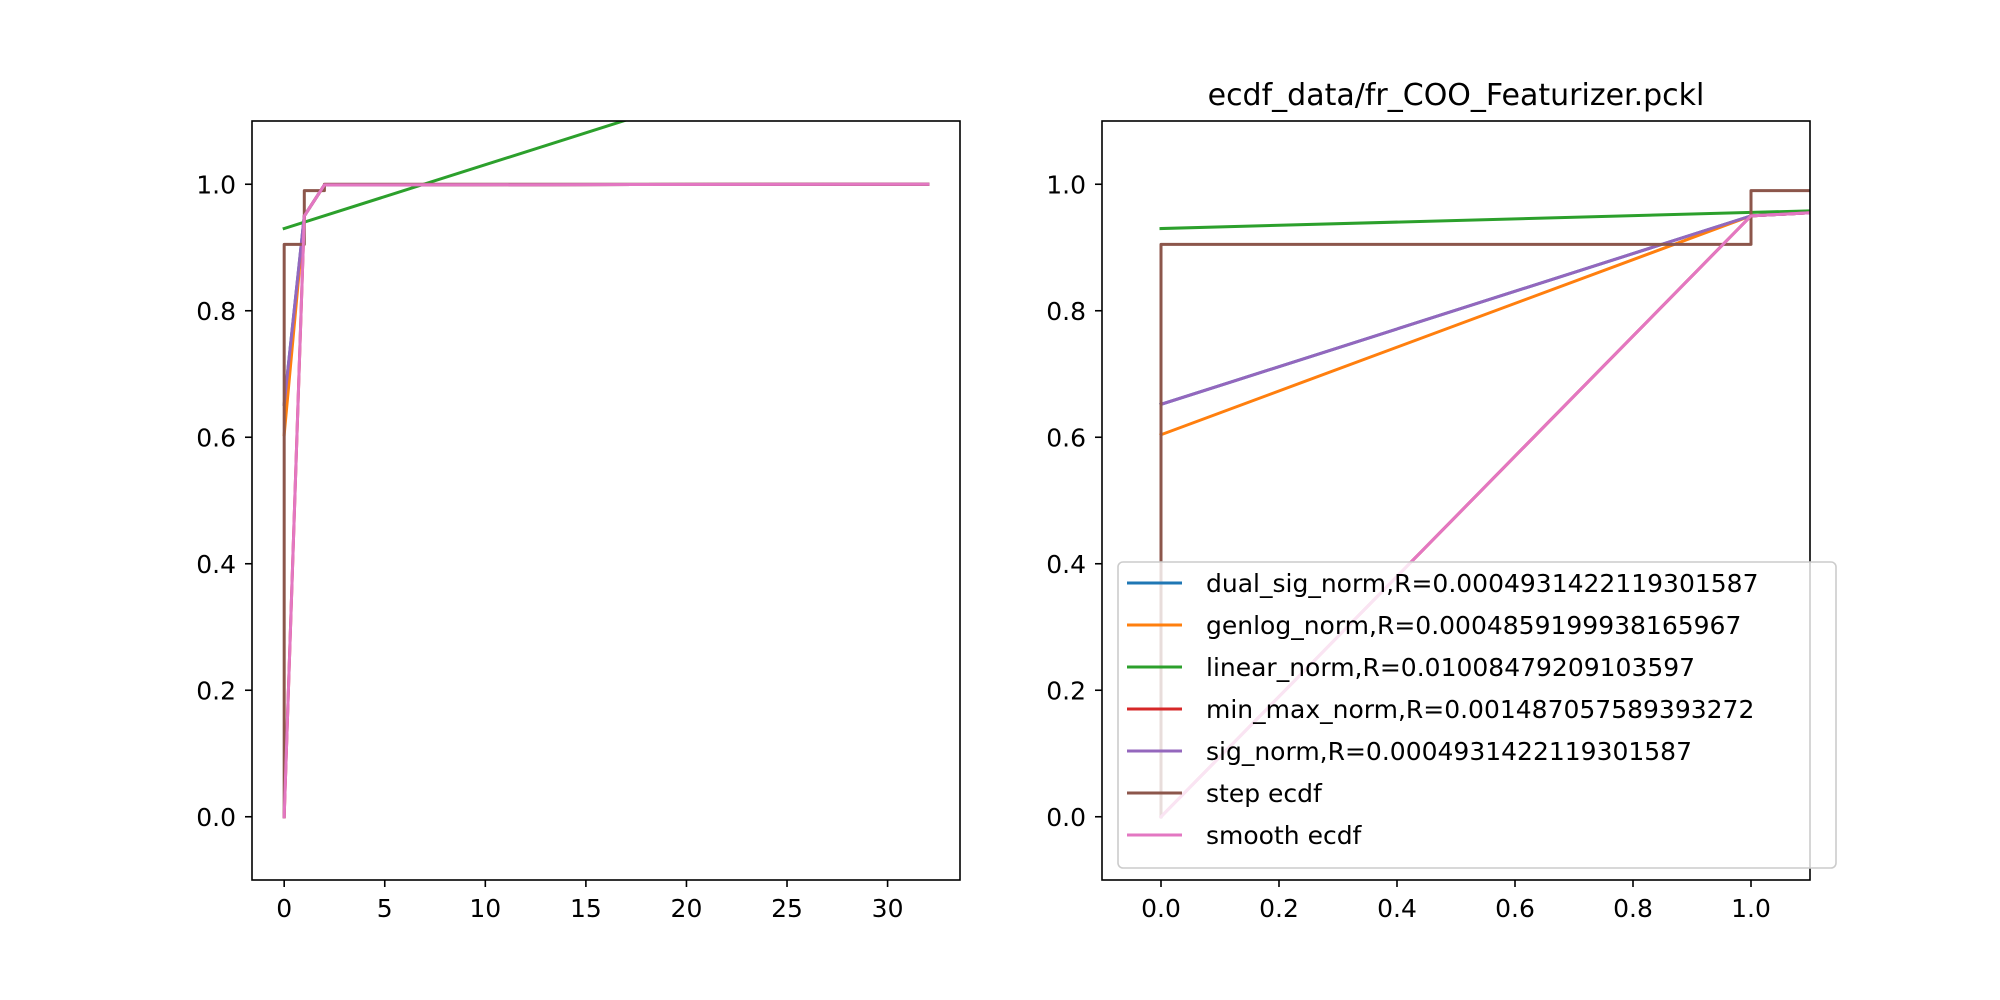 The height and width of the screenshot is (1000, 2000). Describe the element at coordinates (1633, 908) in the screenshot. I see `x-tick-label: 0.8` at that location.